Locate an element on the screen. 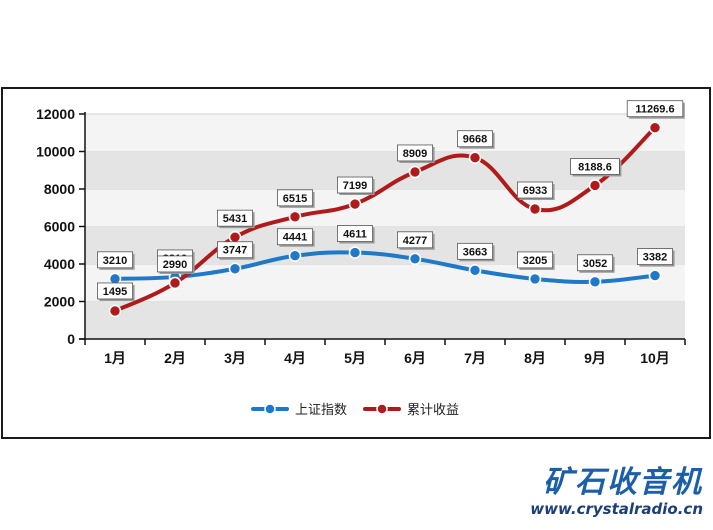 This screenshot has height=530, width=713. data-label: 4441 is located at coordinates (295, 237).